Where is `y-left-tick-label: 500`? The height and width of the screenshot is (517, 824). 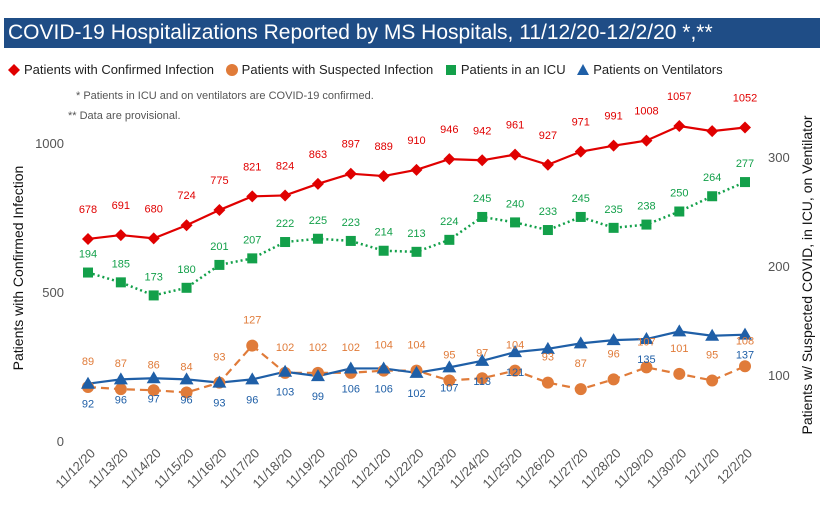
y-left-tick-label: 500 is located at coordinates (53, 292).